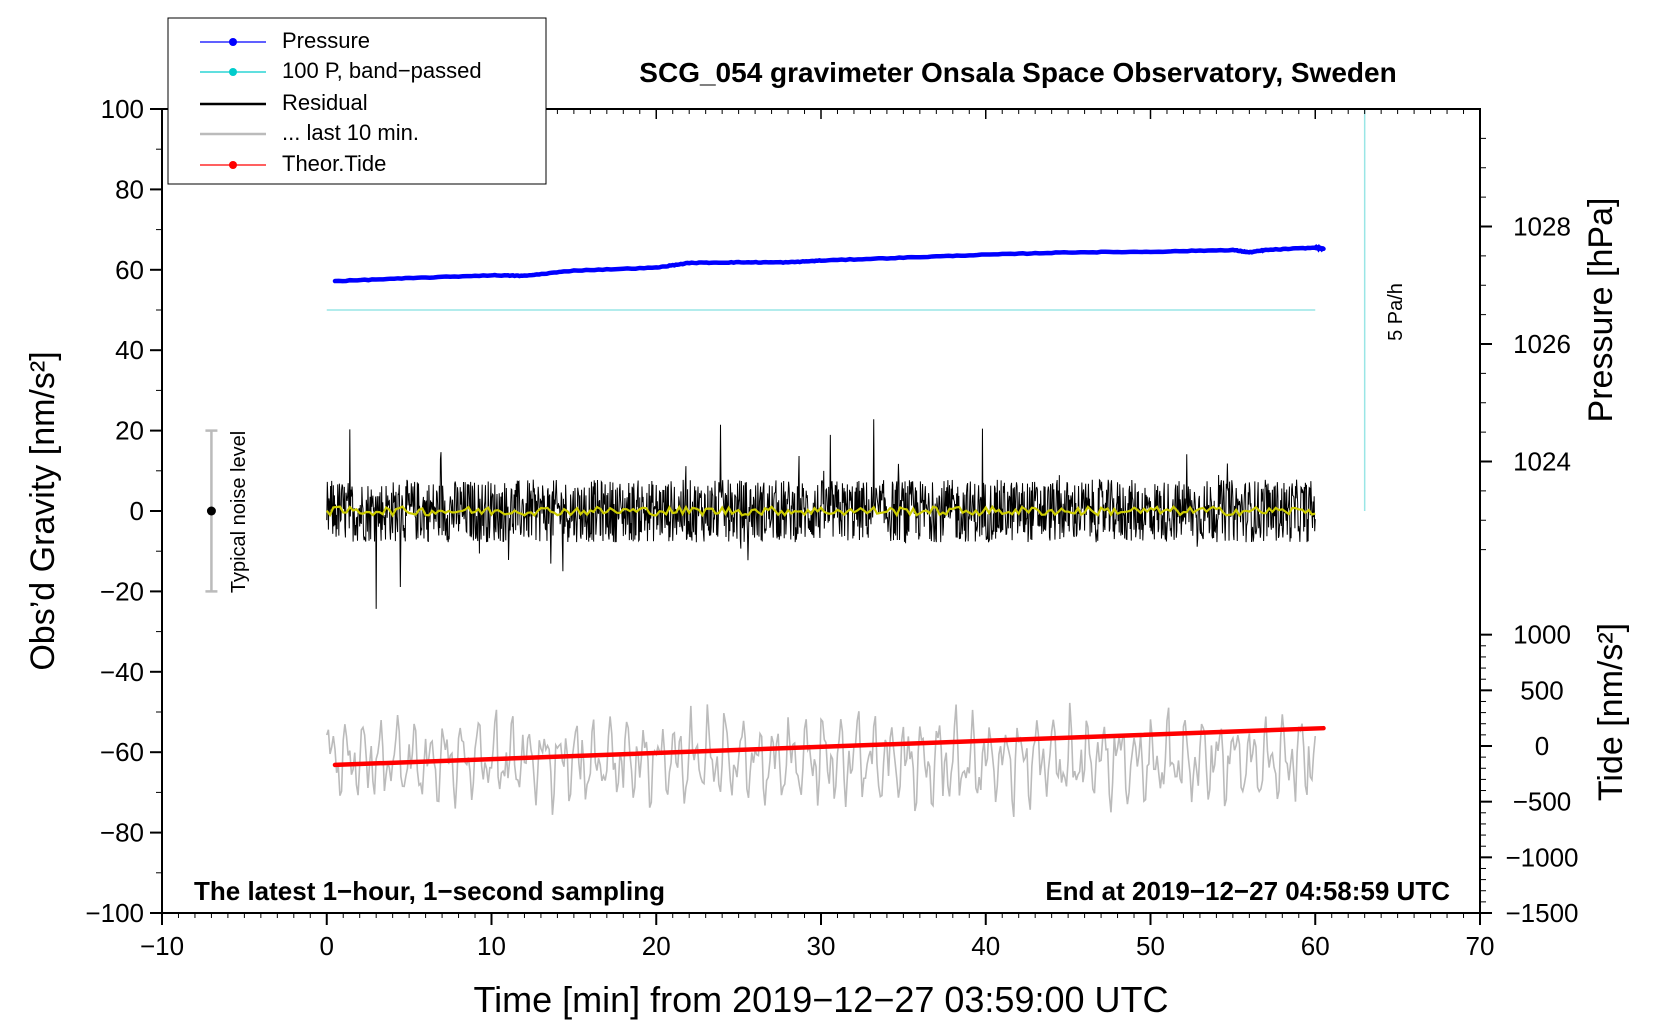 The height and width of the screenshot is (1025, 1660). I want to click on series-residual, so click(821, 514).